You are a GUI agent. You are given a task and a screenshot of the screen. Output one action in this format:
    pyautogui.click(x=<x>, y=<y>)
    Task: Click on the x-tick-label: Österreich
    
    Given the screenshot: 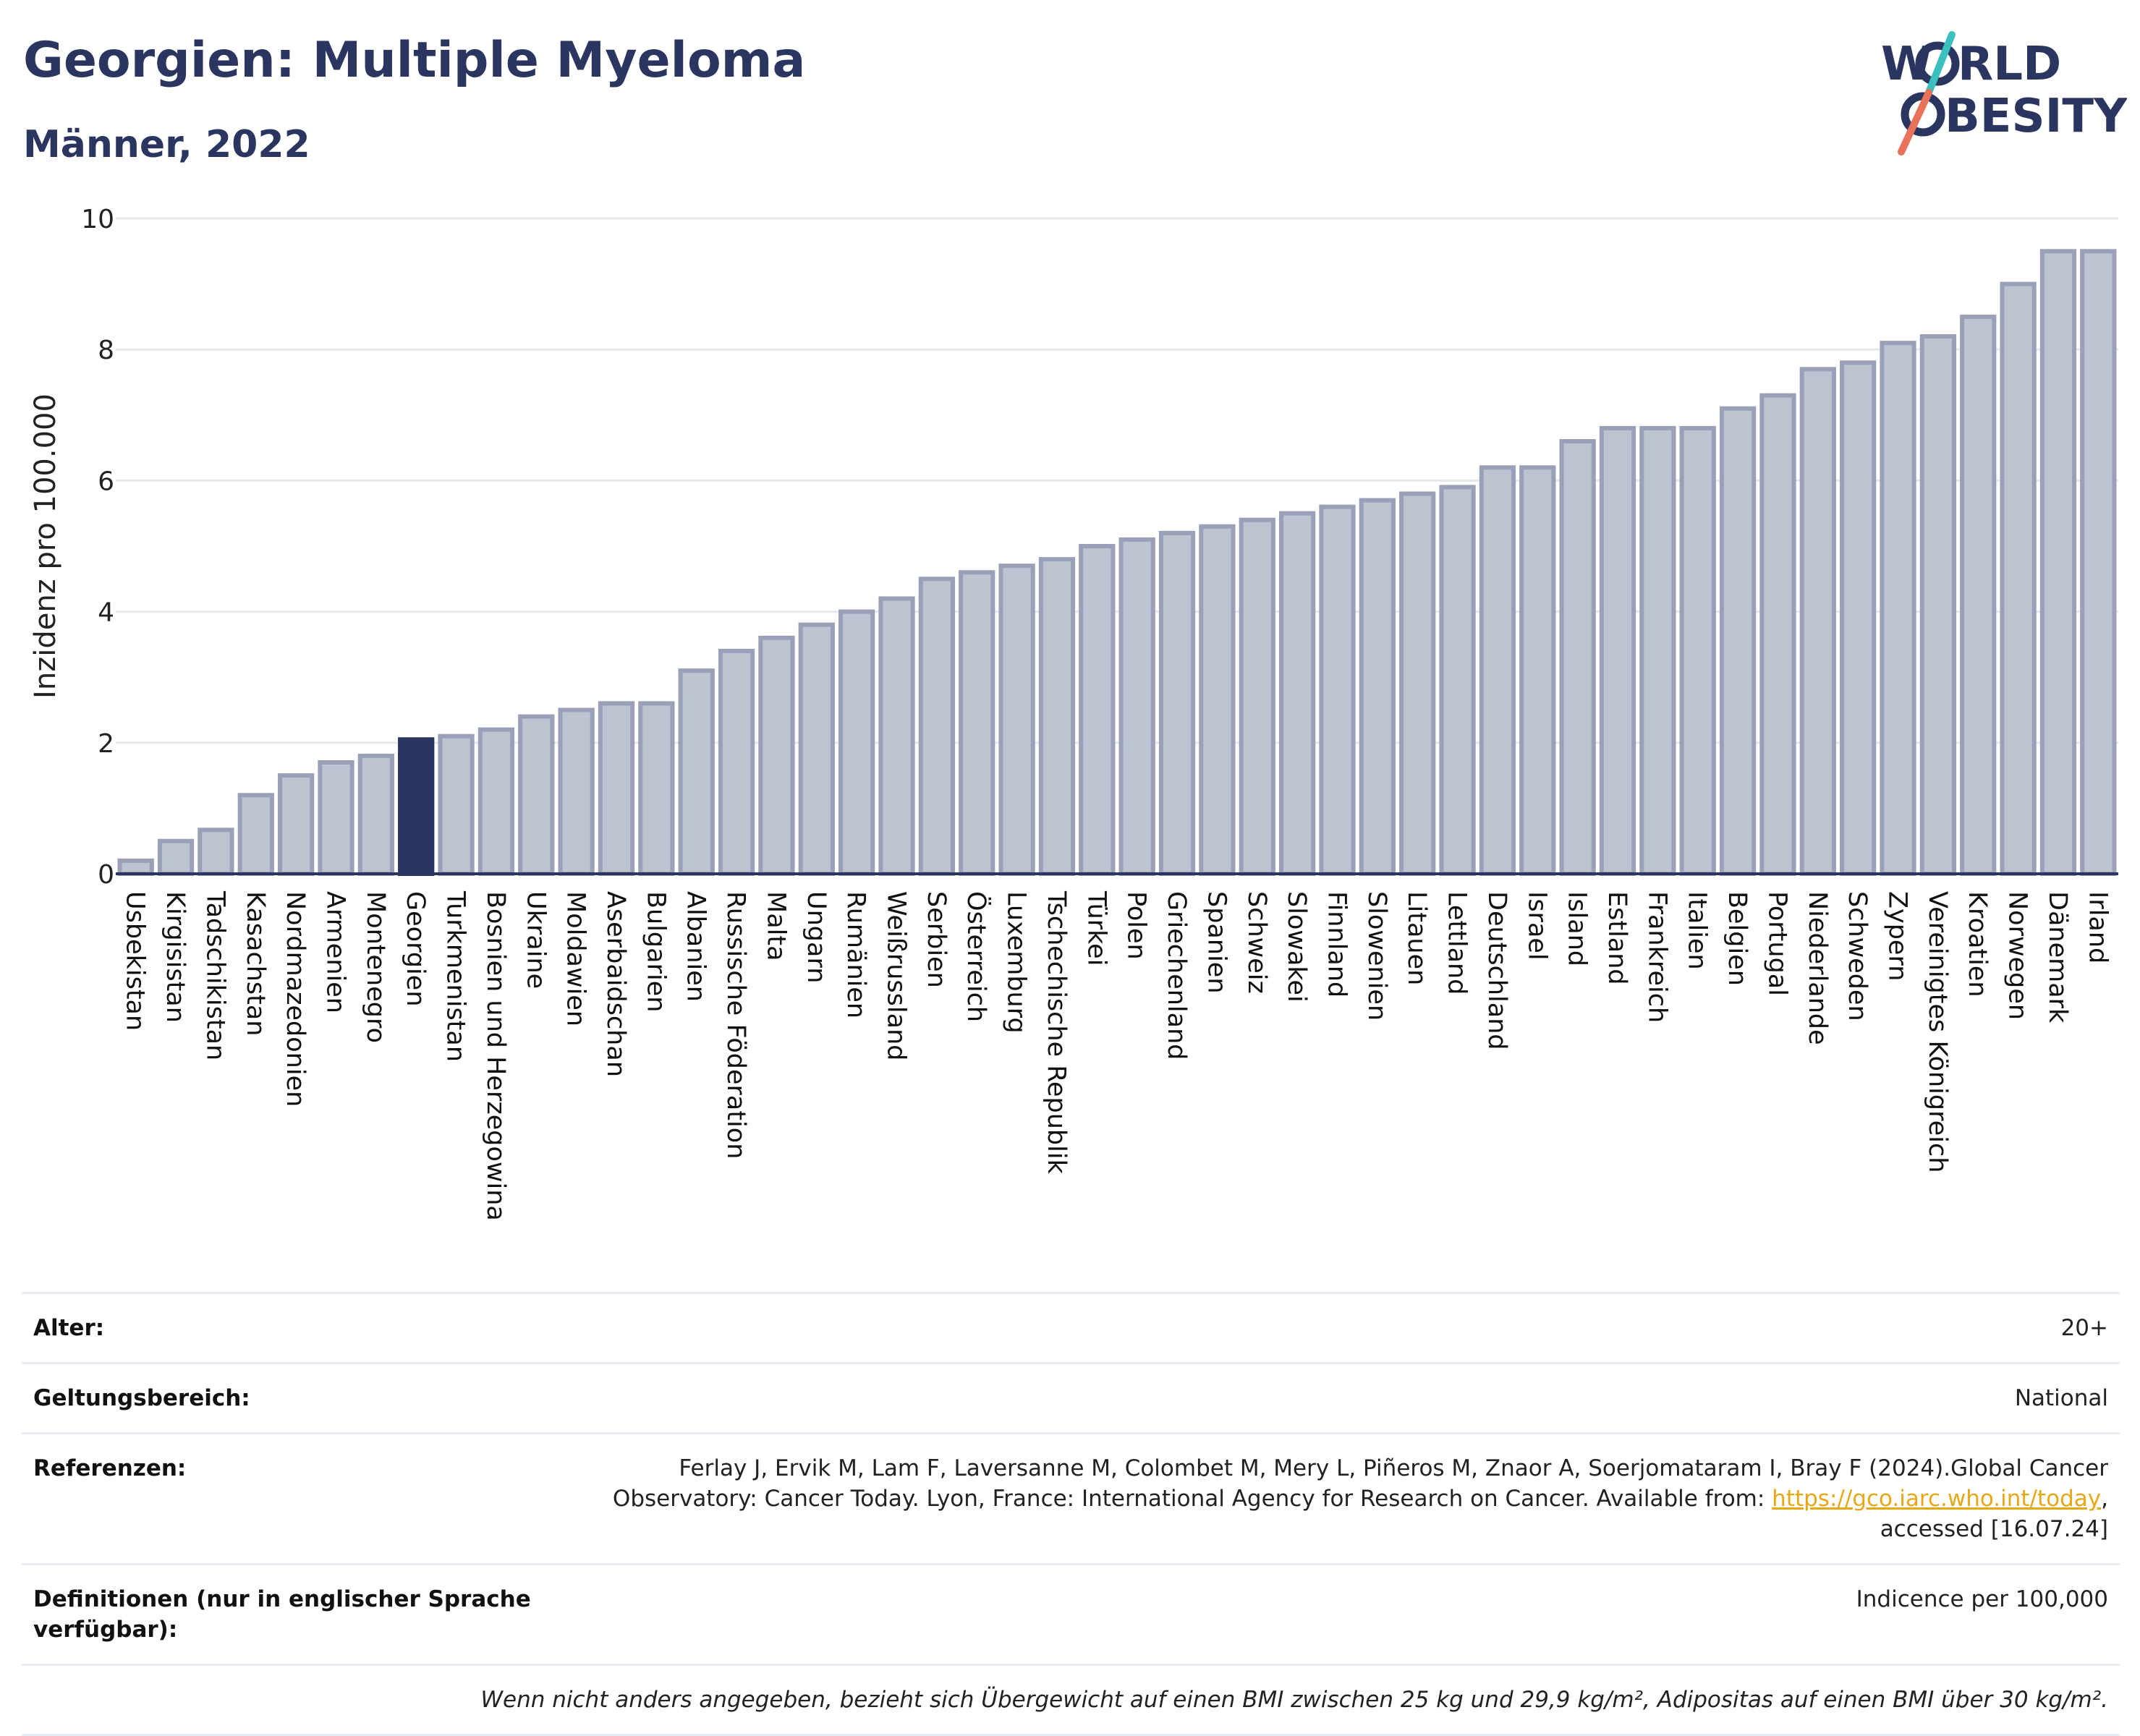 What is the action you would take?
    pyautogui.click(x=976, y=957)
    